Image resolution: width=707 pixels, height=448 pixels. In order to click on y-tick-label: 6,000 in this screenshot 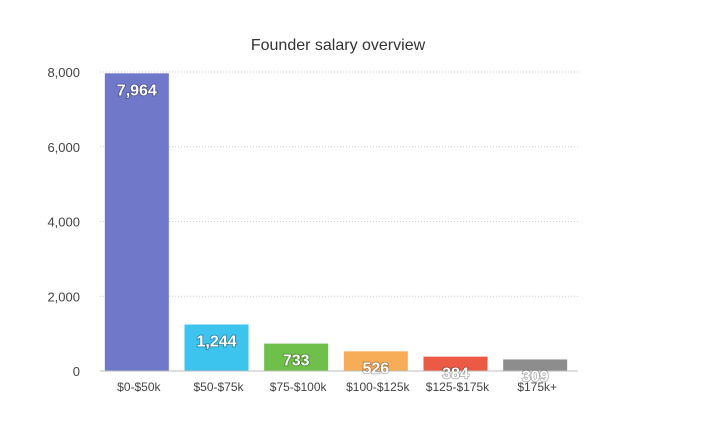, I will do `click(63, 147)`.